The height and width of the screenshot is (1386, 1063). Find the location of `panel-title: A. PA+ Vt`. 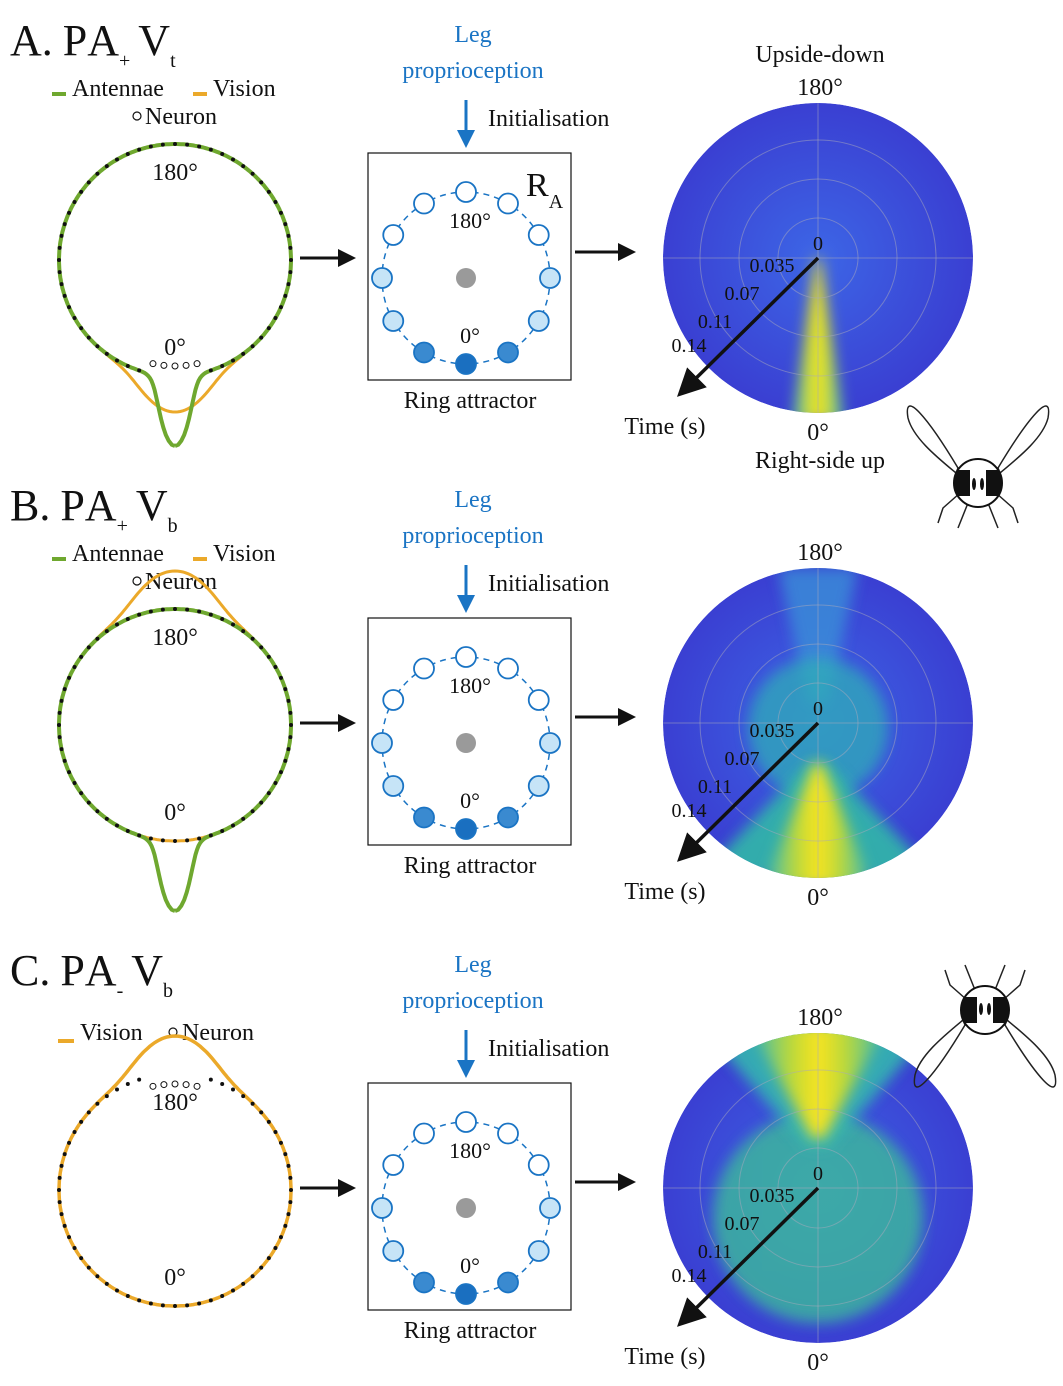

panel-title: A. PA+ Vt is located at coordinates (93, 44).